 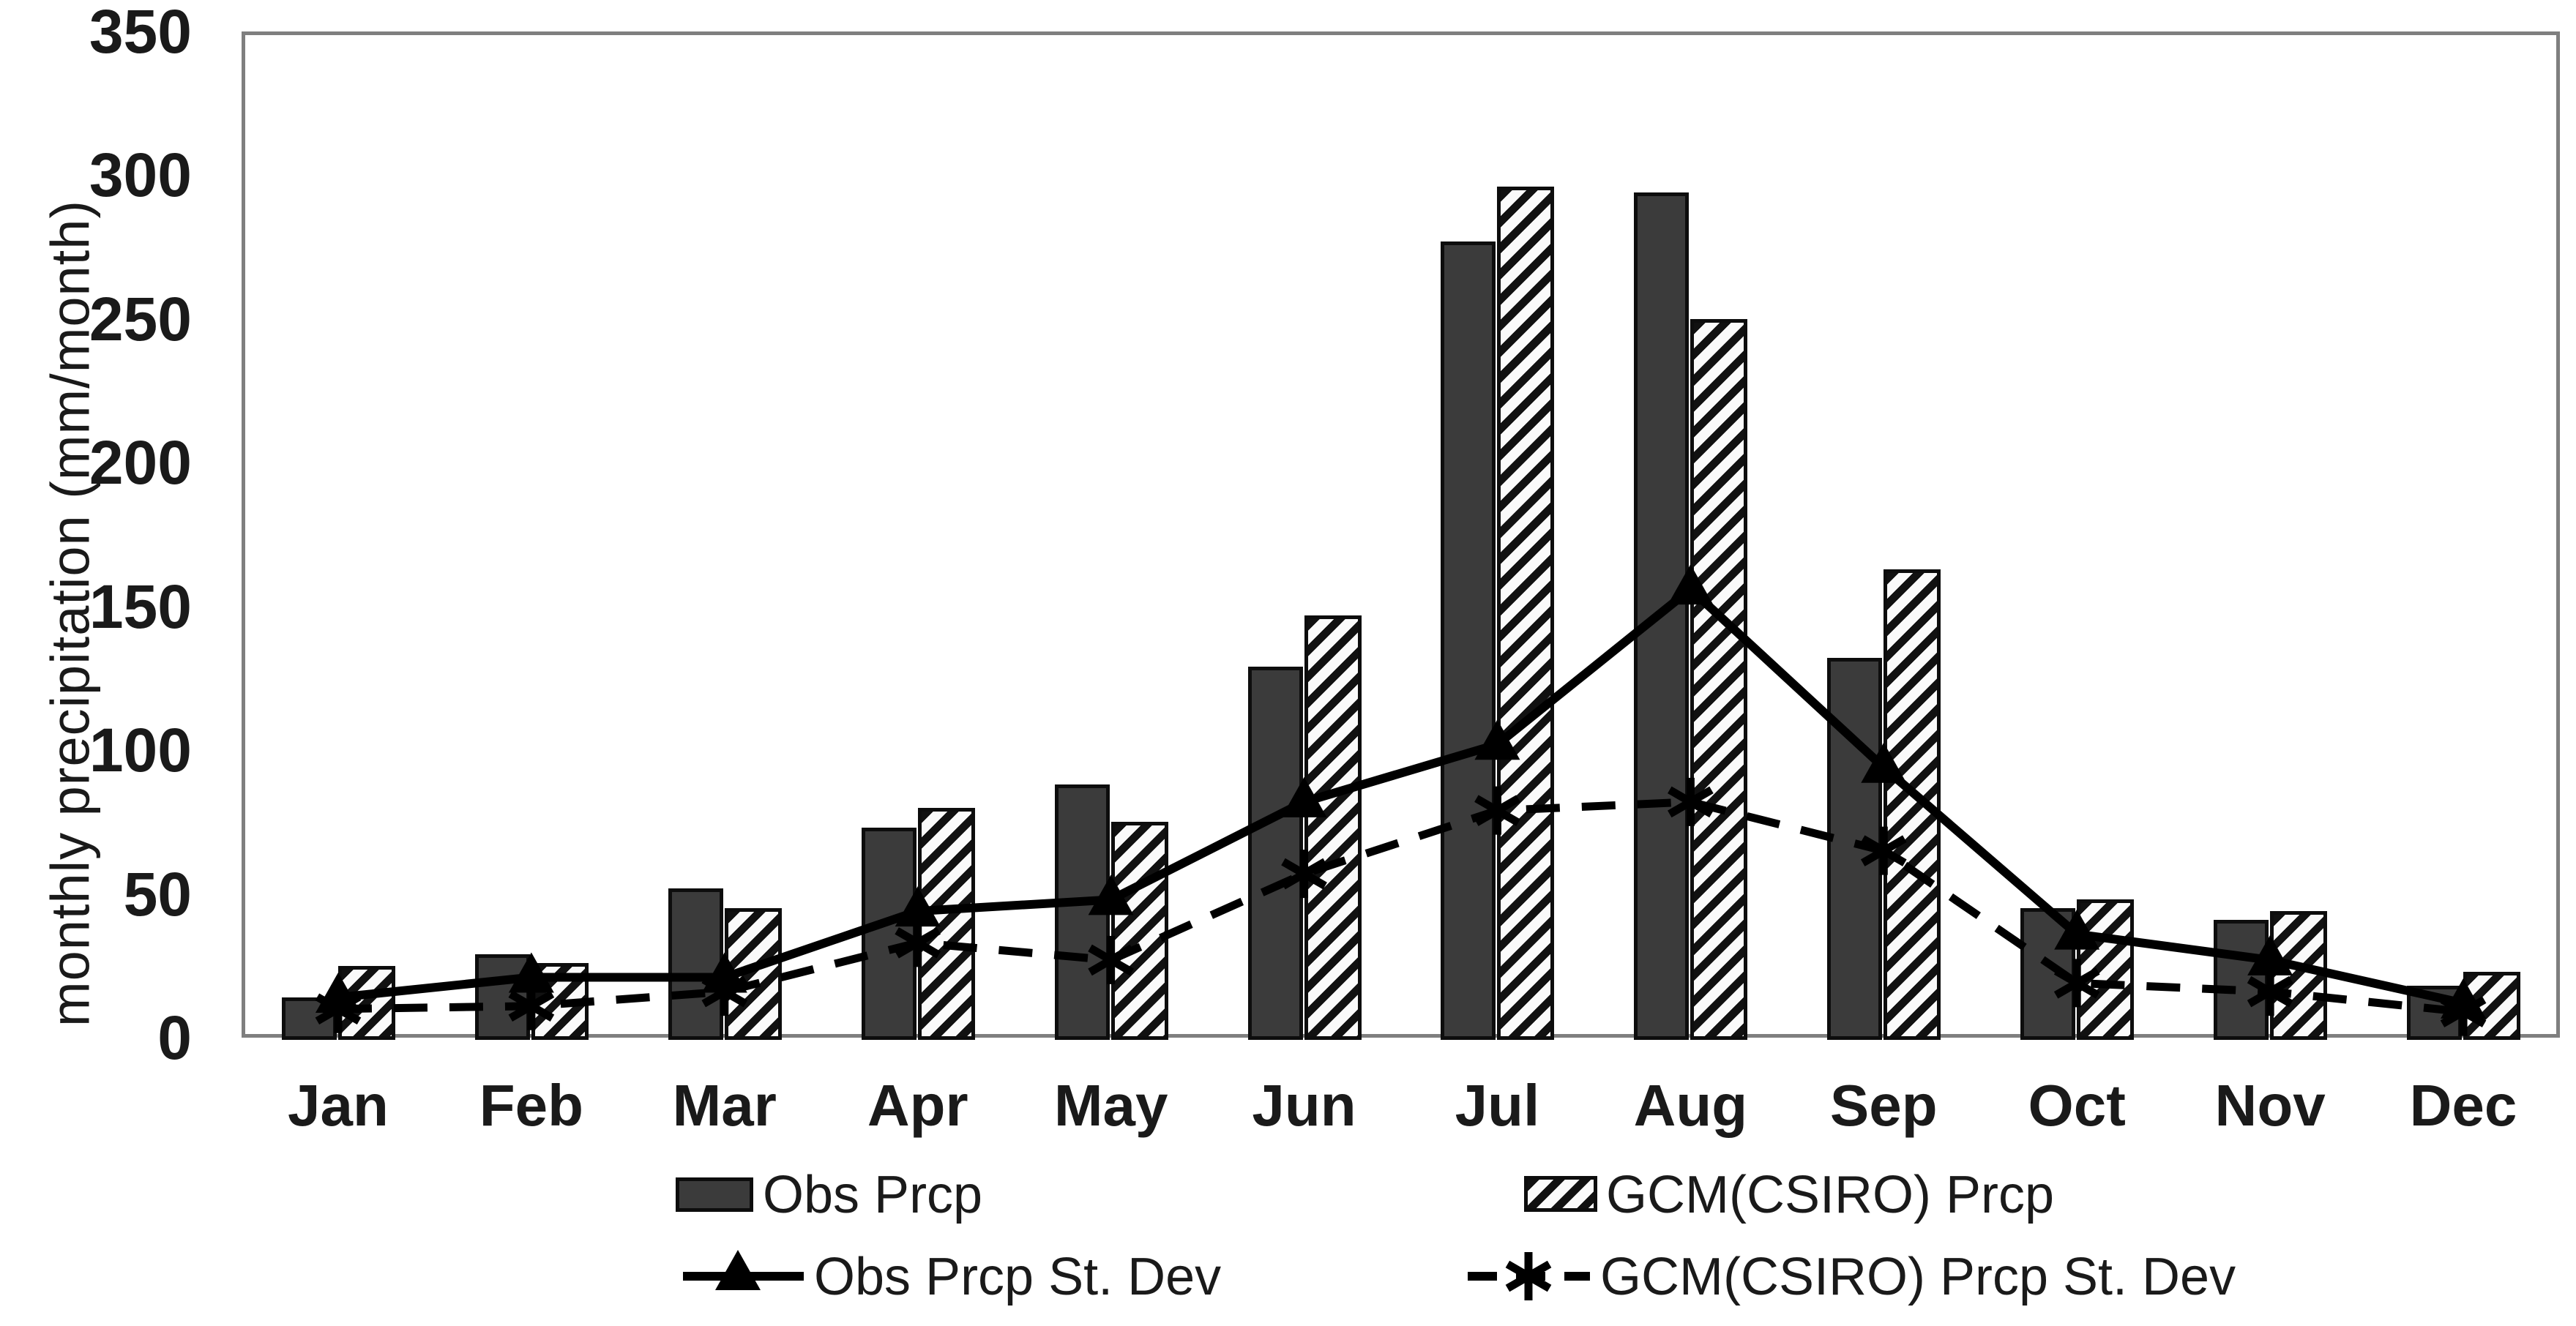 I want to click on bar-gcm-nov, so click(x=2299, y=975).